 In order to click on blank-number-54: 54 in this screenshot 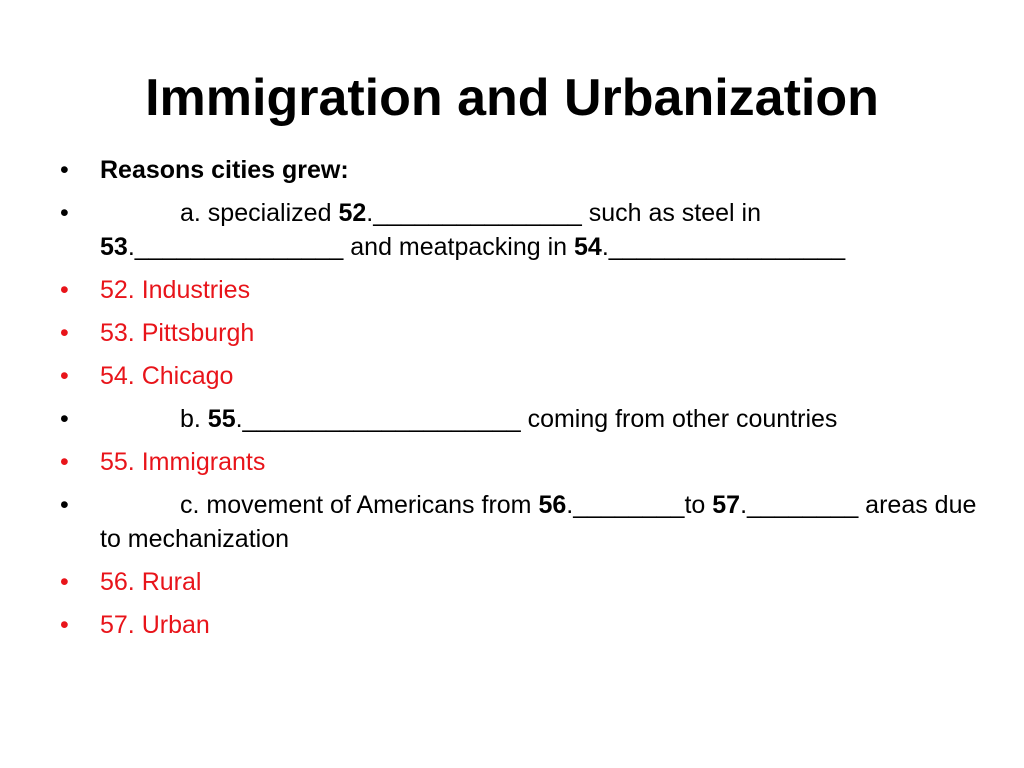, I will do `click(588, 247)`.